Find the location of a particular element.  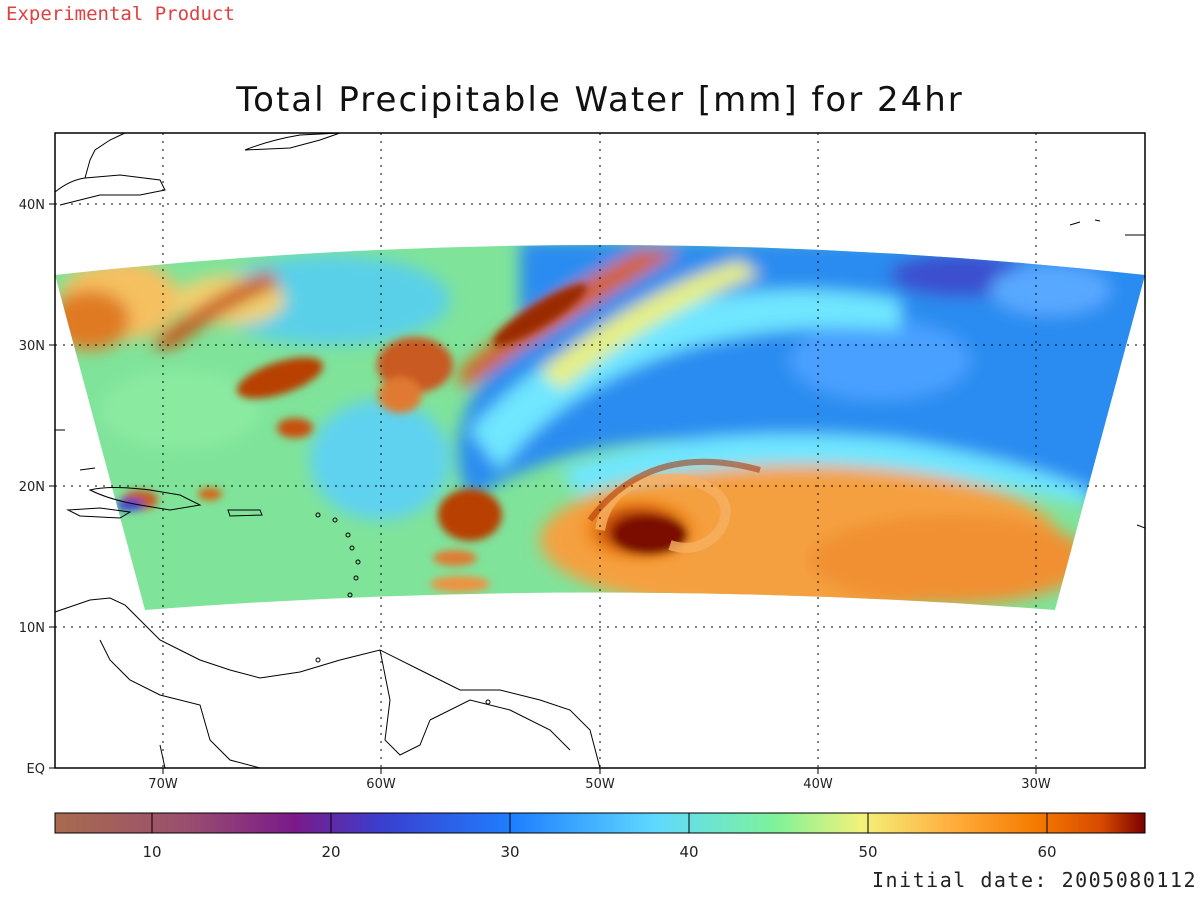

colorbar-label-30: 30 is located at coordinates (509, 852).